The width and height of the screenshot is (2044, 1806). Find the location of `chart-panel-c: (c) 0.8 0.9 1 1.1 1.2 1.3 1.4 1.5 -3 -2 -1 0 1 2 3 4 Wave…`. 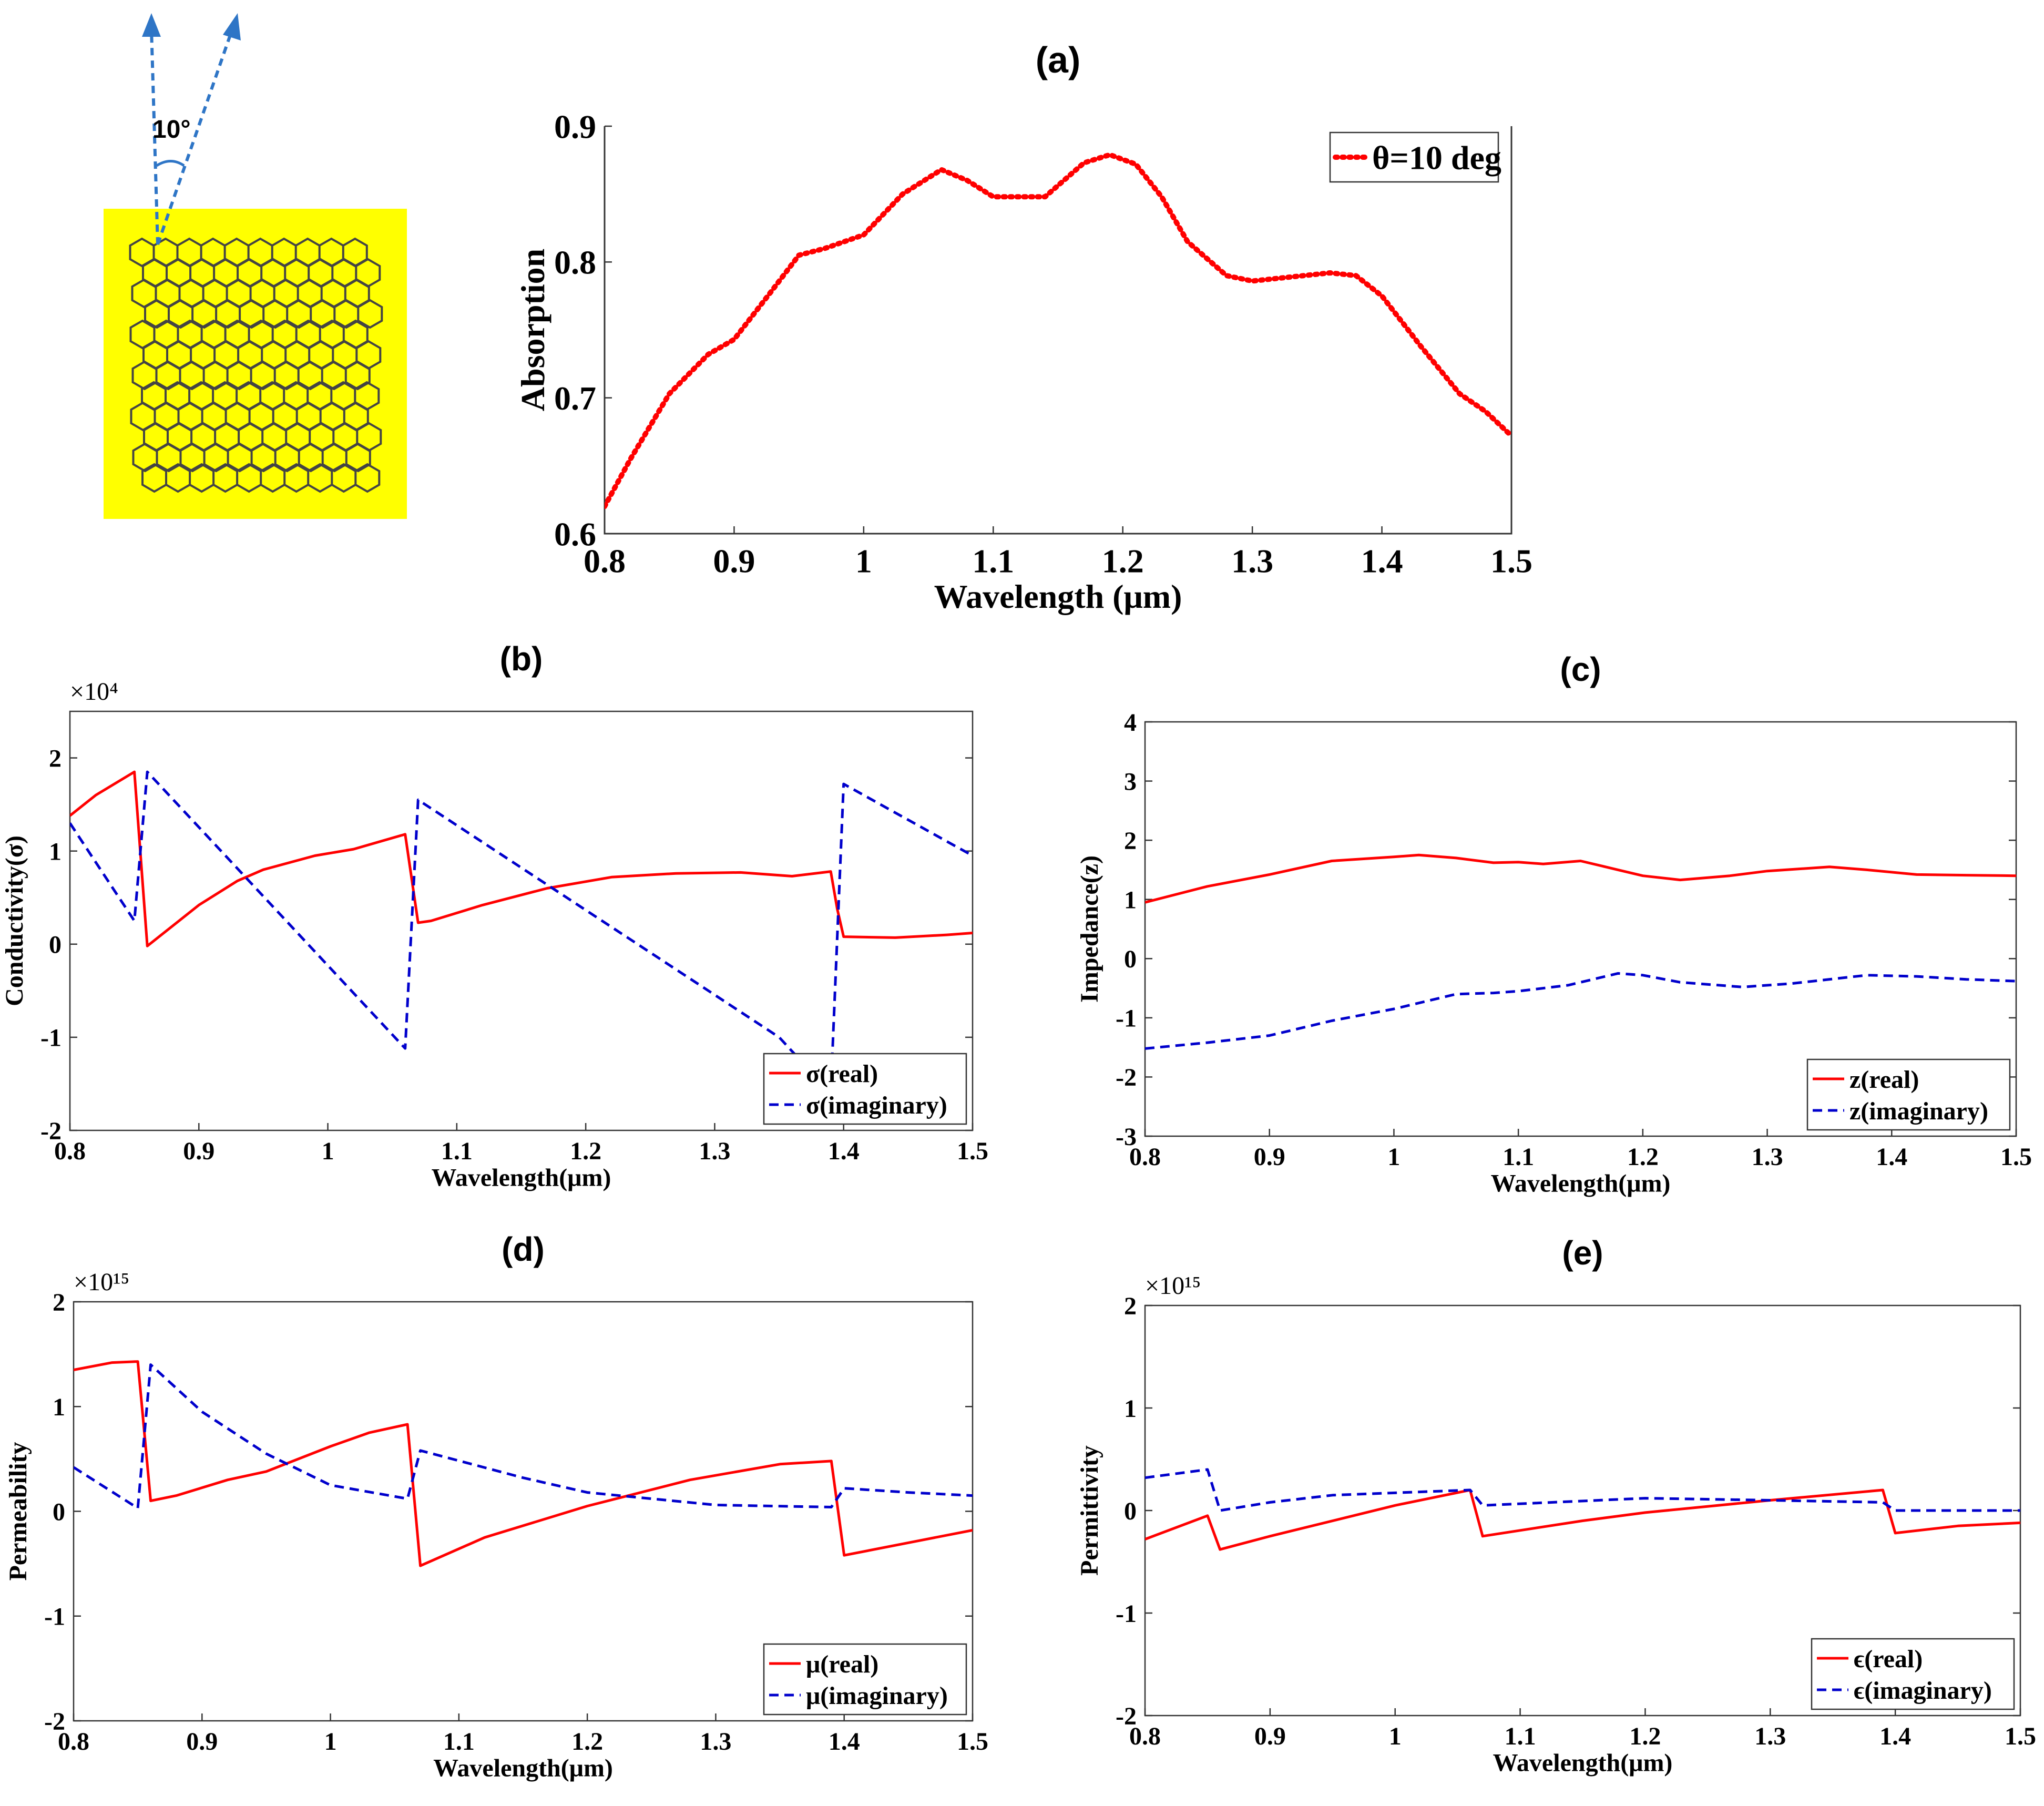

chart-panel-c: (c) 0.8 0.9 1 1.1 1.2 1.3 1.4 1.5 -3 -2 -1 0 1 2 3 4 Wave… is located at coordinates (1554, 924).